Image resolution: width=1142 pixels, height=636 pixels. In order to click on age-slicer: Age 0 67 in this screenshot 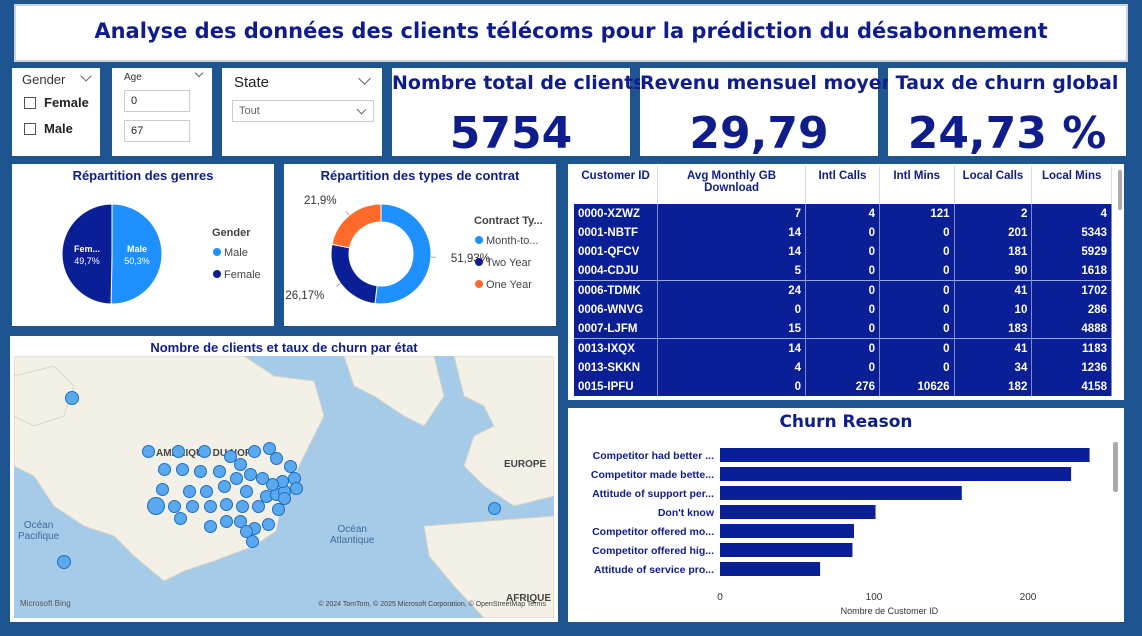, I will do `click(162, 112)`.